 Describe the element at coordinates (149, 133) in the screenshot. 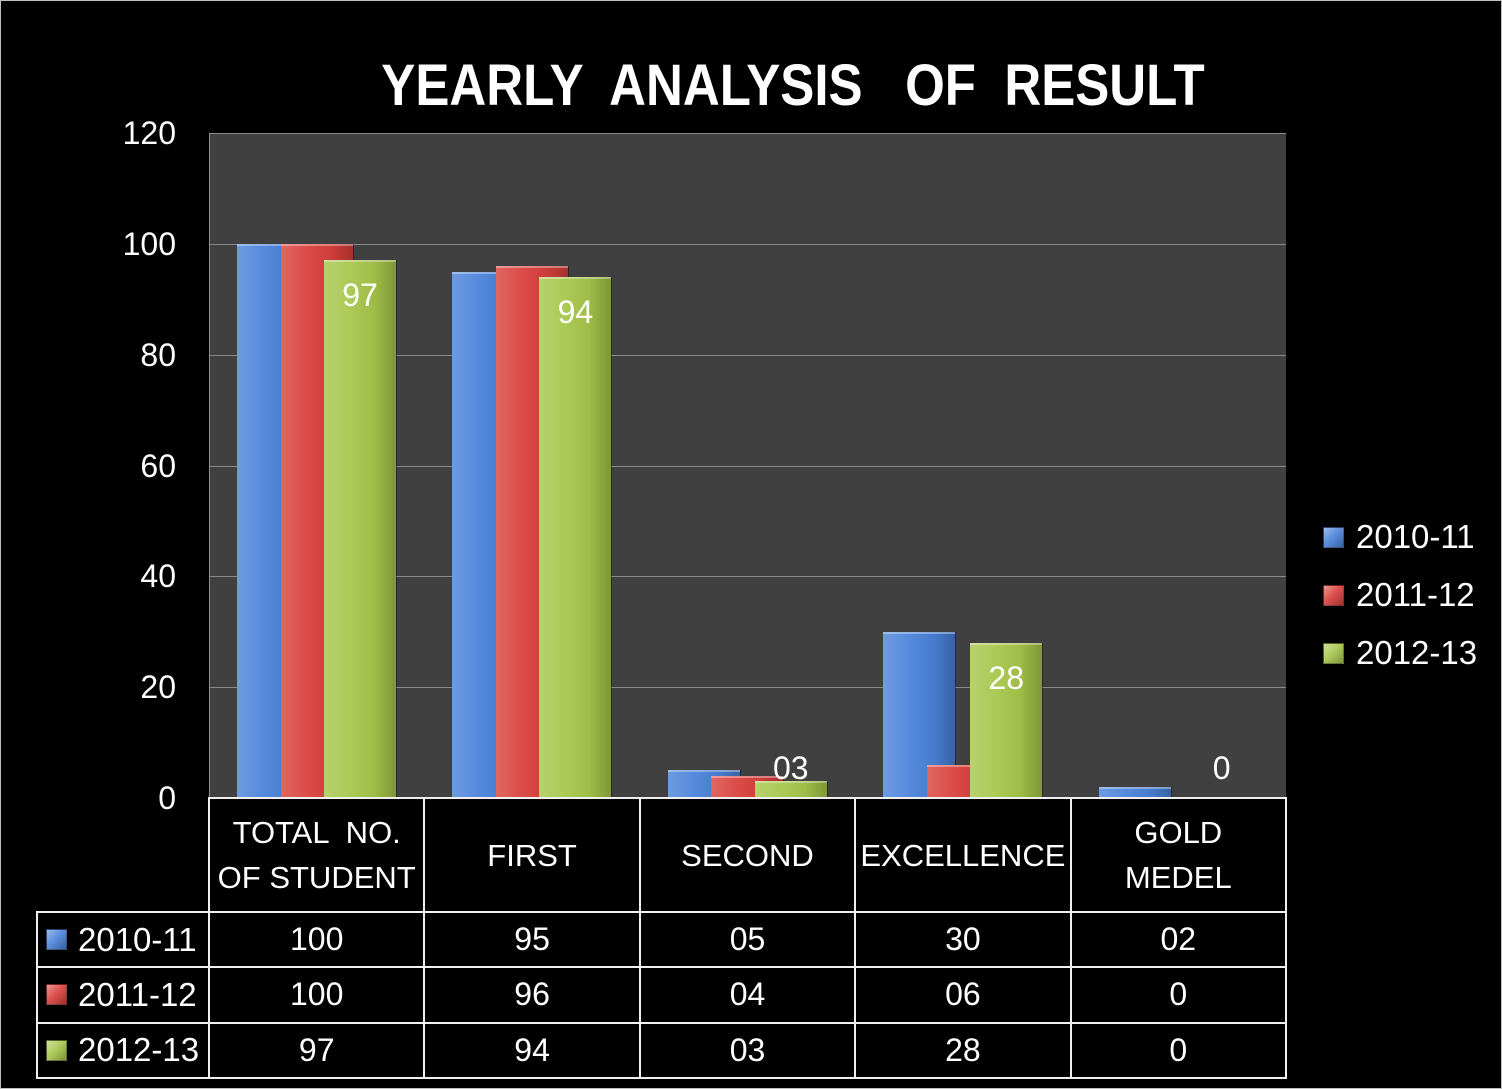

I see `y-tick-label-120: 120` at that location.